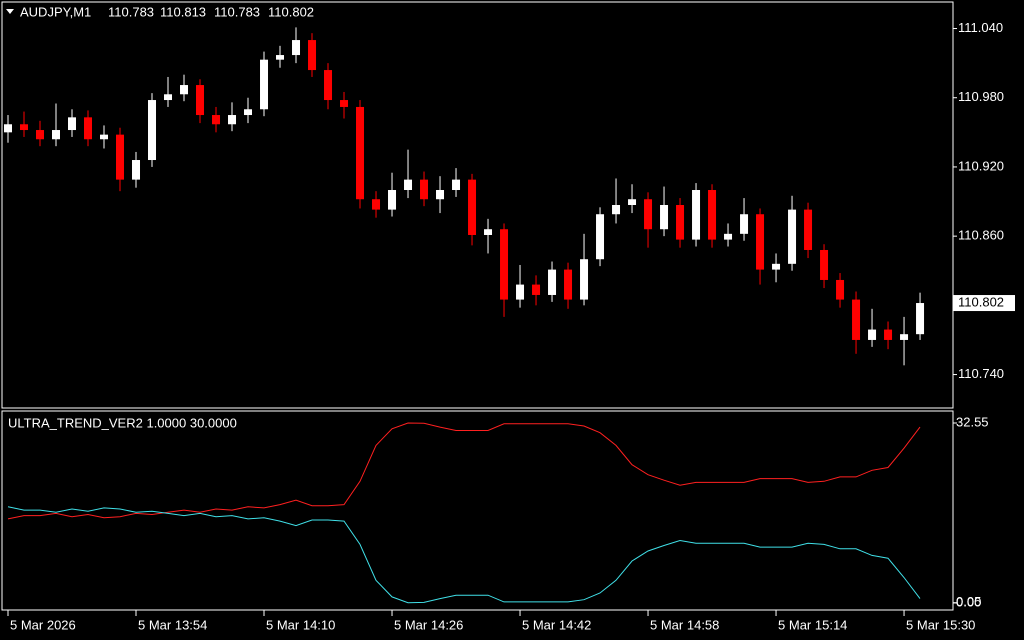 This screenshot has width=1024, height=640. What do you see at coordinates (940, 624) in the screenshot?
I see `x-tick-label: 5 Mar 15:30` at bounding box center [940, 624].